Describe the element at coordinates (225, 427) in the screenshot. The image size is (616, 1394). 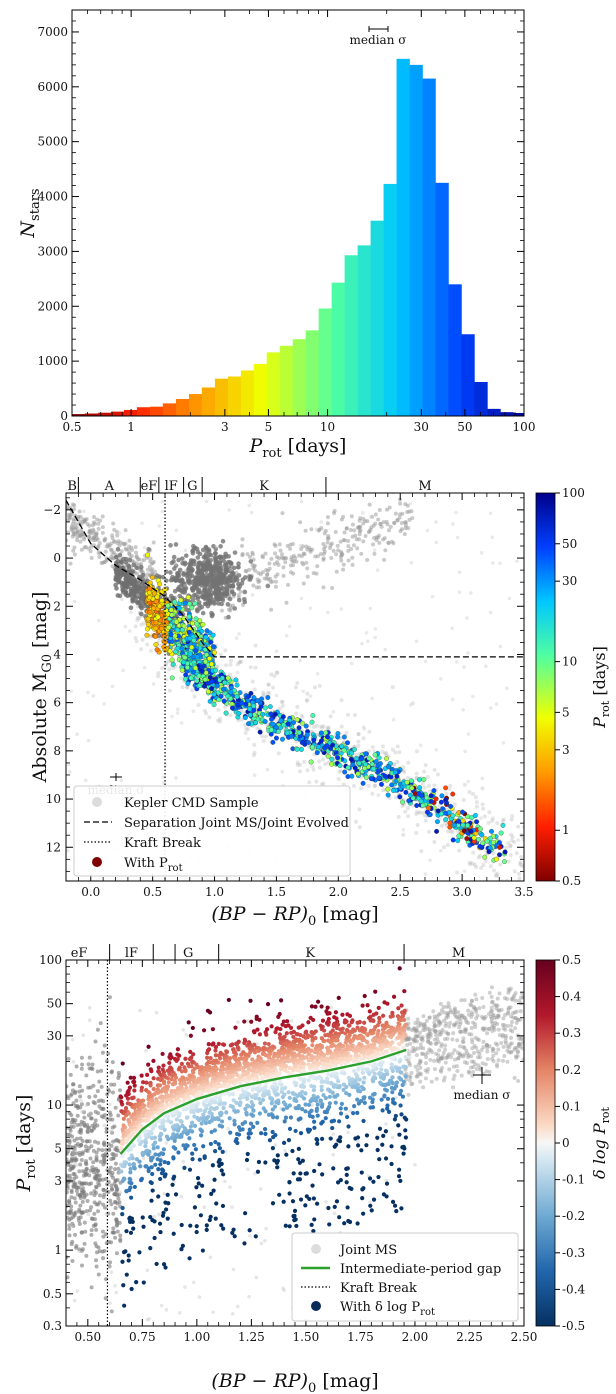
I see `histogram-x-tick-label: 3` at that location.